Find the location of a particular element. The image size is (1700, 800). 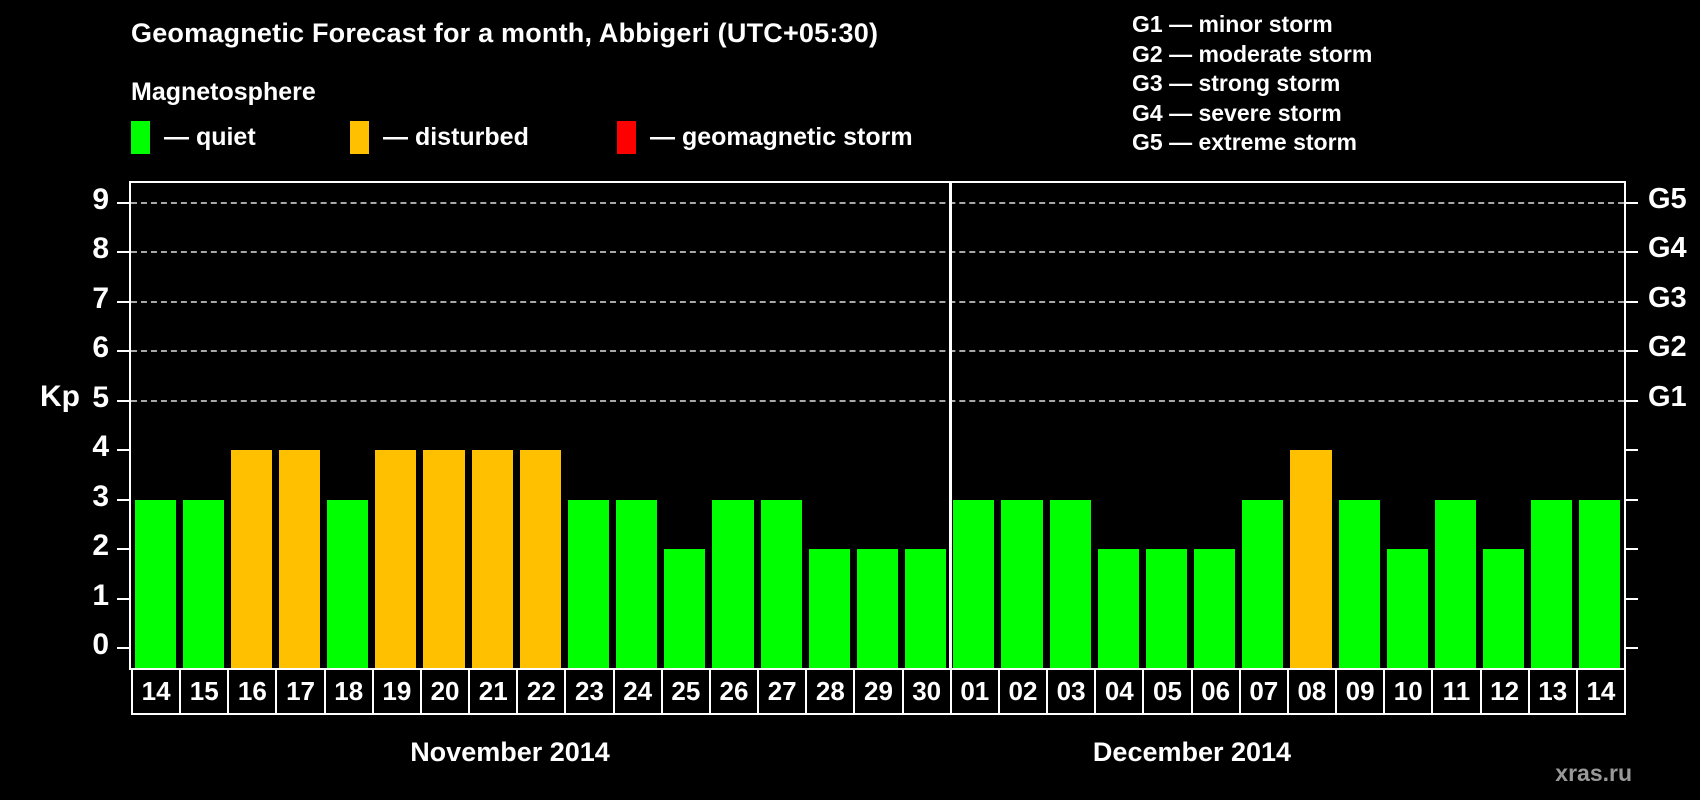

day-label-december-05: 05 is located at coordinates (1167, 691).